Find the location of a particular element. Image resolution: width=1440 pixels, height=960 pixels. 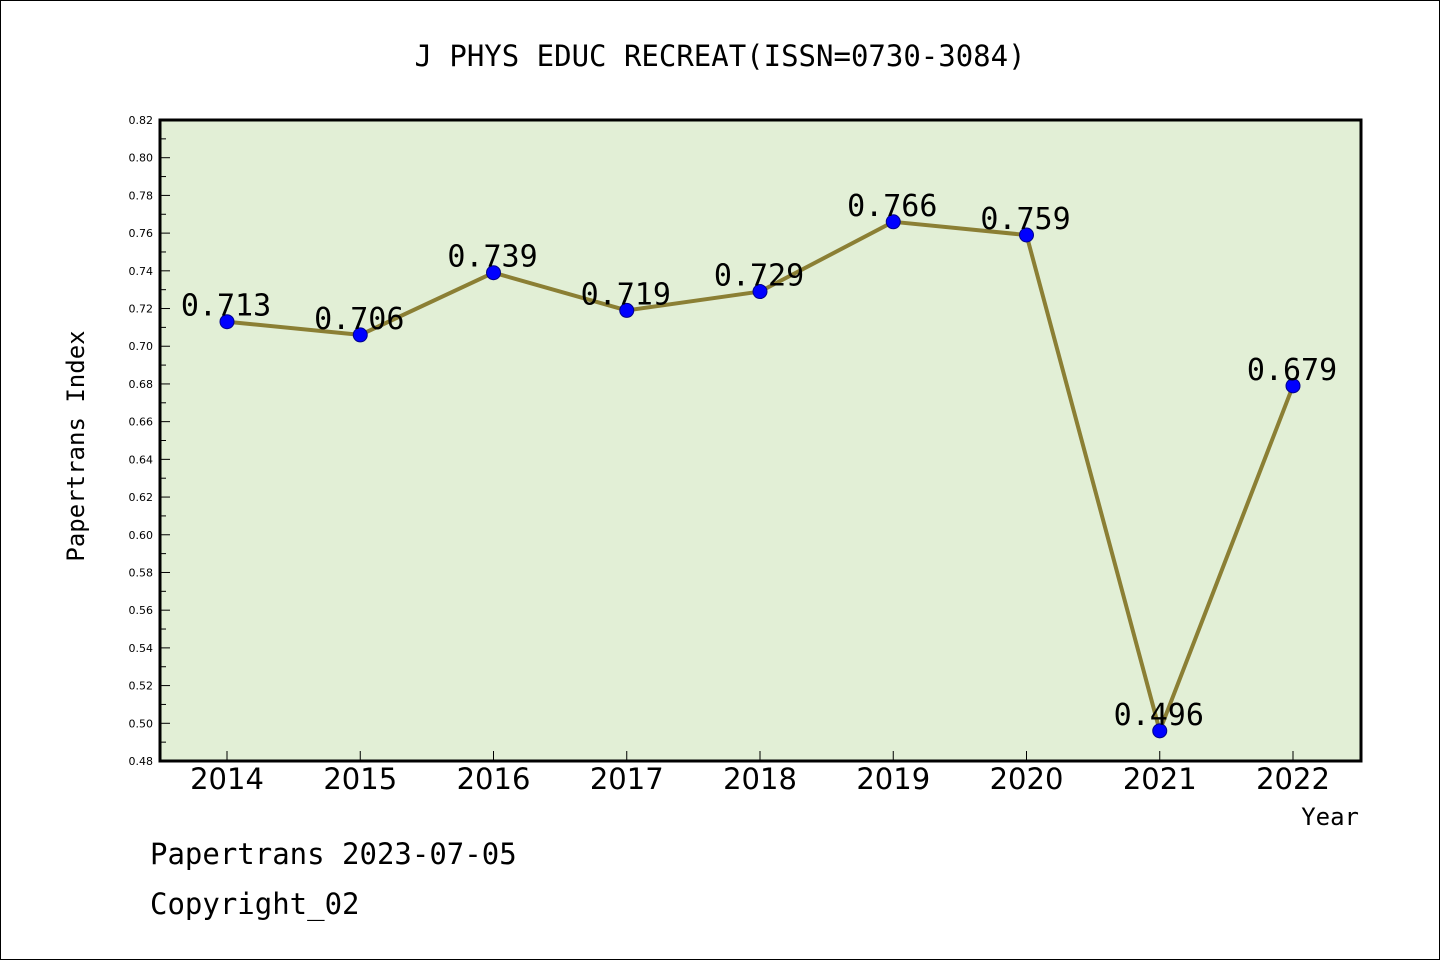

y-tick-label: 0.78 is located at coordinates (141, 195).